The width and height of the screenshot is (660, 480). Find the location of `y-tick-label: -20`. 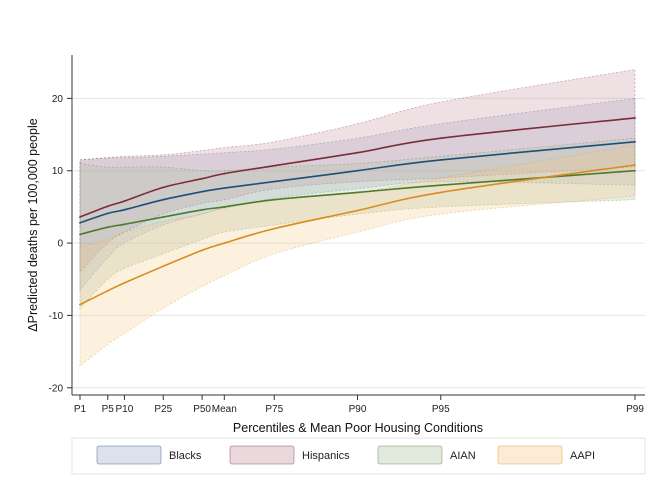

y-tick-label: -20 is located at coordinates (56, 388).